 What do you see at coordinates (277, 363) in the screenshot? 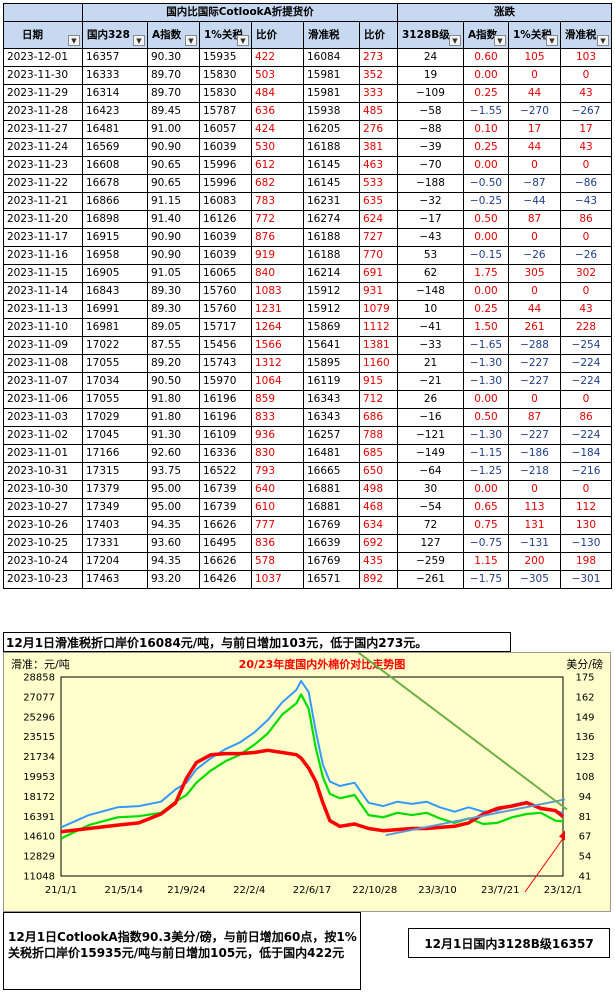
I see `table-cell: 1312` at bounding box center [277, 363].